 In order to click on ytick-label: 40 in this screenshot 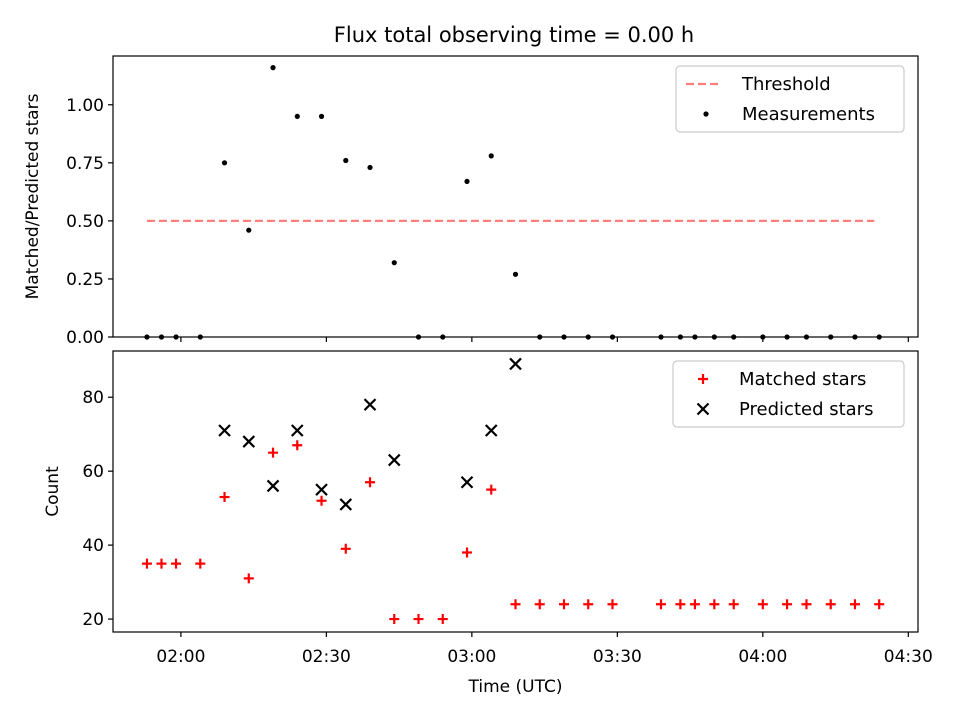, I will do `click(93, 546)`.